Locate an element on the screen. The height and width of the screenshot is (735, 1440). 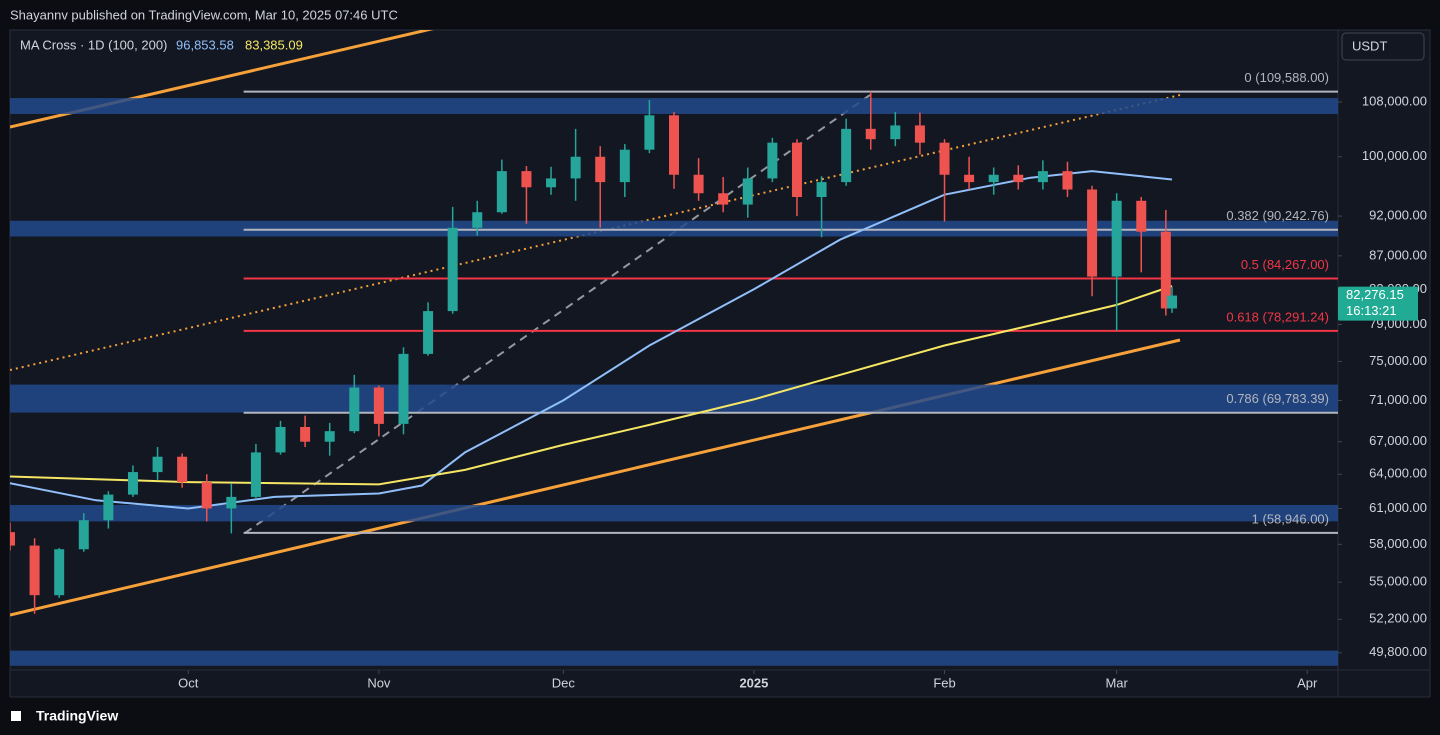
y-tick-label: 64,000.00 is located at coordinates (1398, 473).